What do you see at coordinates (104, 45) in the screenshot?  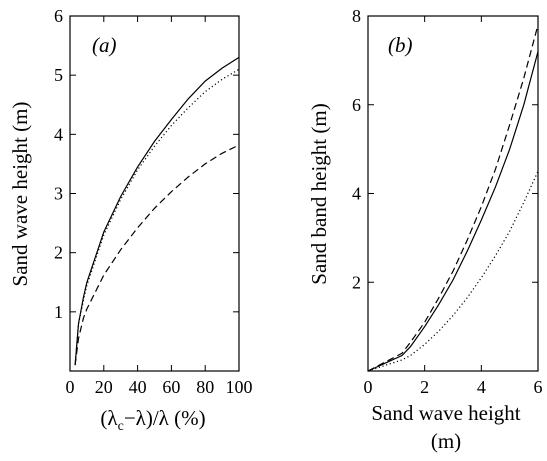 I see `panel-a-label: (a)` at bounding box center [104, 45].